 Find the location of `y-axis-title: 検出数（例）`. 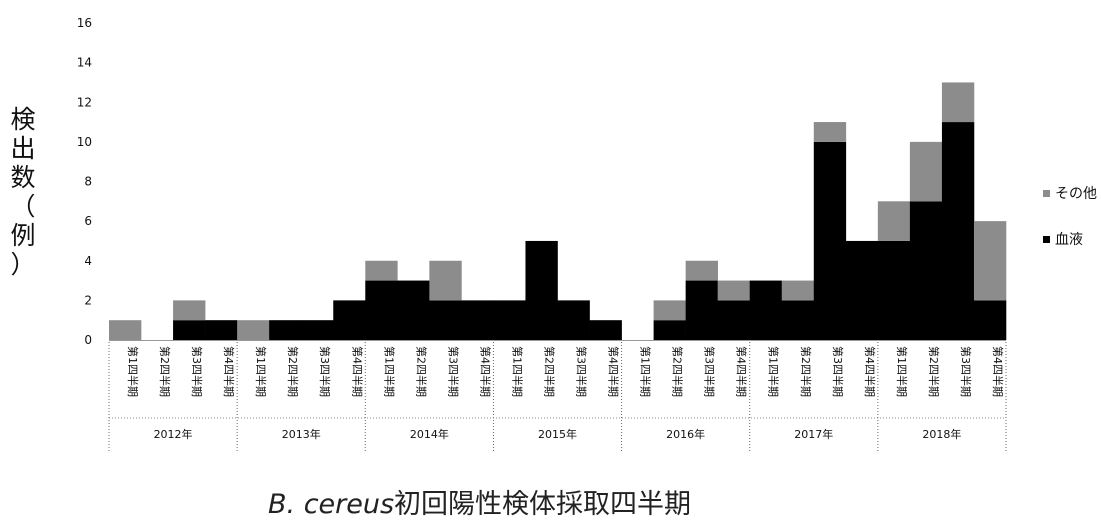

y-axis-title: 検出数（例） is located at coordinates (23, 192).